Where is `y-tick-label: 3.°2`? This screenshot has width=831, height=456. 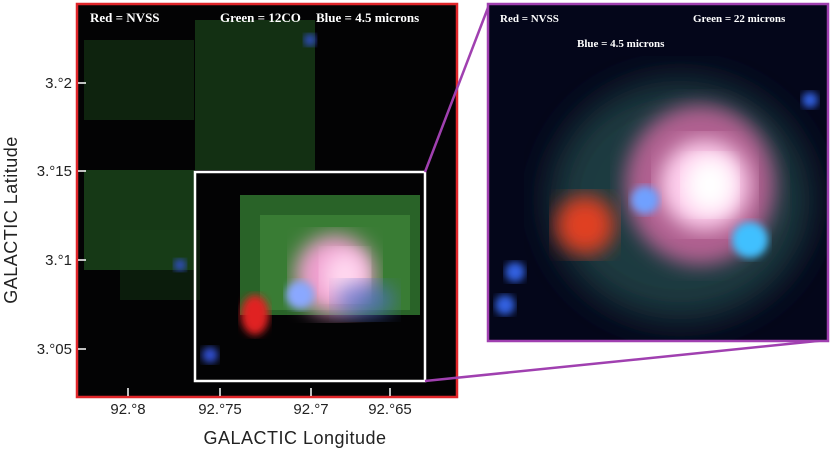 y-tick-label: 3.°2 is located at coordinates (58, 83).